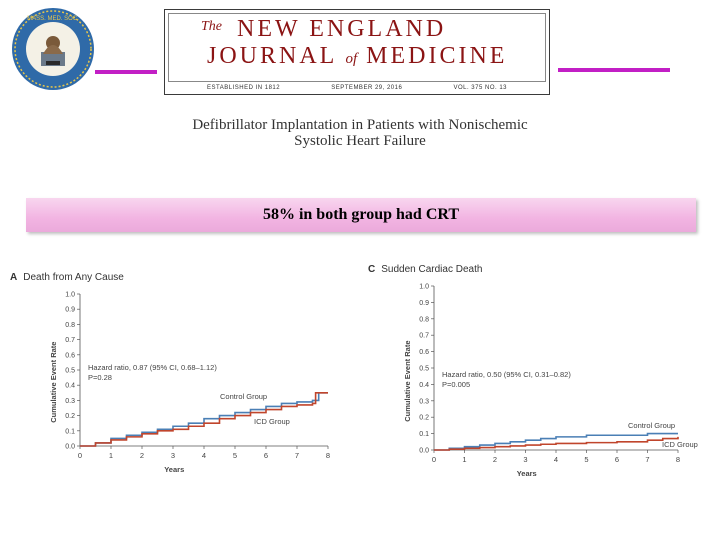 This screenshot has height=540, width=720. Describe the element at coordinates (424, 451) in the screenshot. I see `chart-c-y-tick-label: 0.0` at that location.